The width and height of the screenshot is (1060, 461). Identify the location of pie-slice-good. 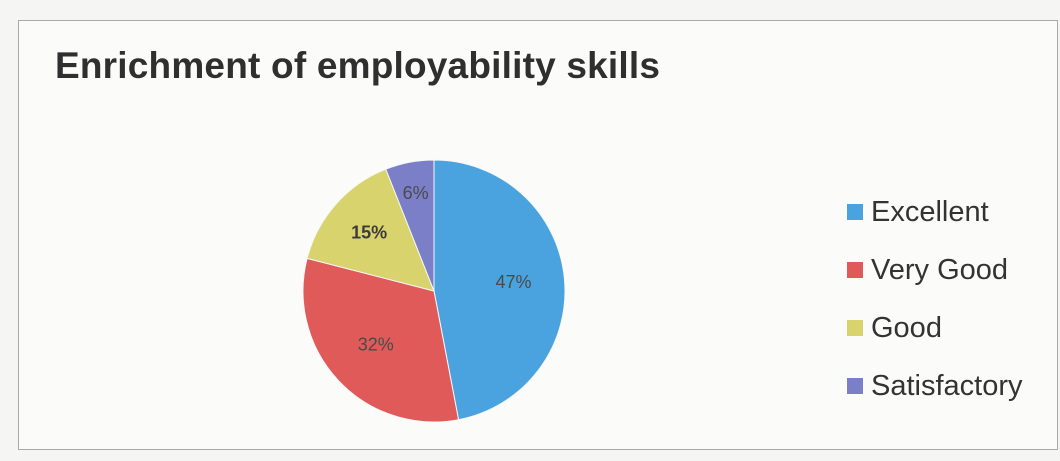
(370, 230).